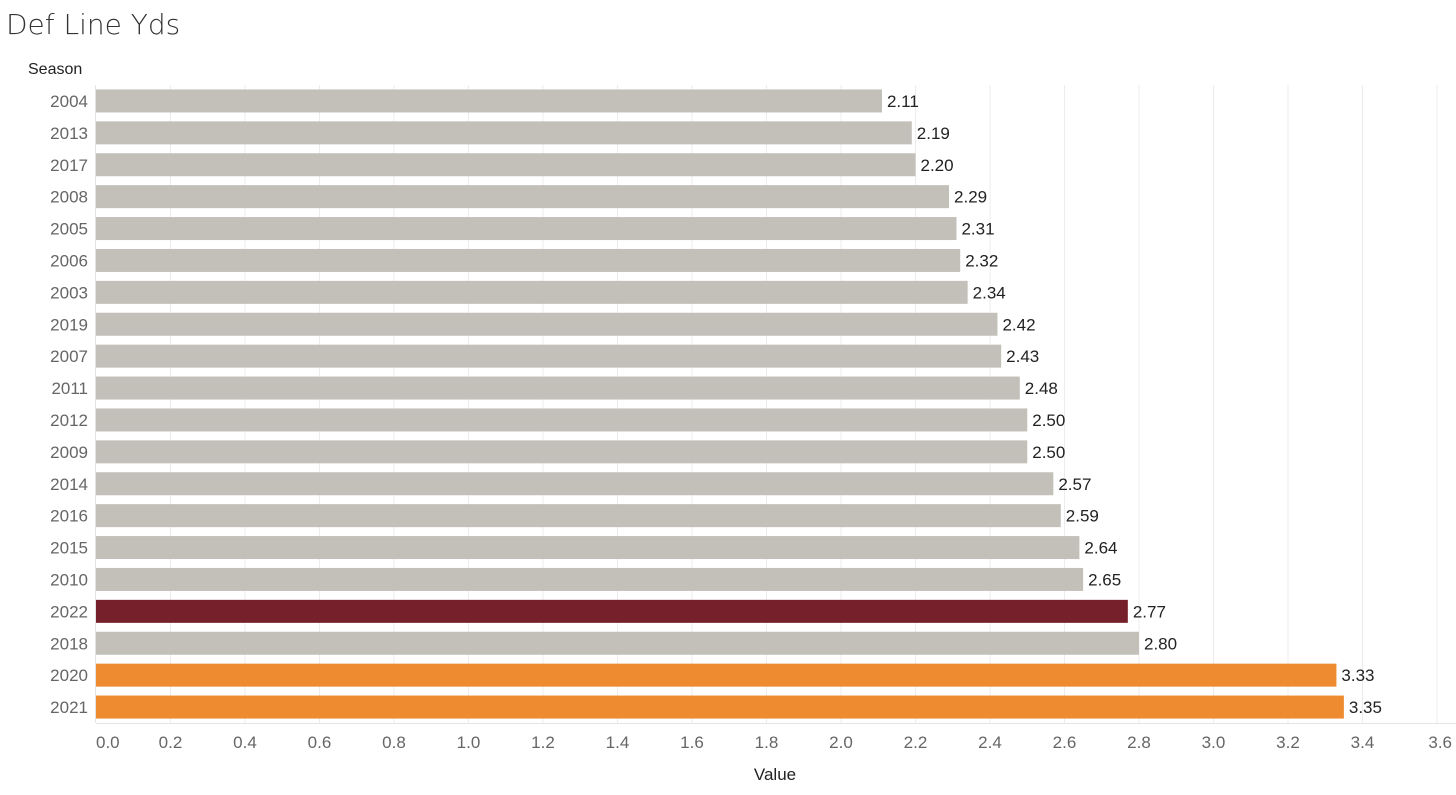 Image resolution: width=1456 pixels, height=795 pixels. What do you see at coordinates (1074, 484) in the screenshot?
I see `data-label: 2.57` at bounding box center [1074, 484].